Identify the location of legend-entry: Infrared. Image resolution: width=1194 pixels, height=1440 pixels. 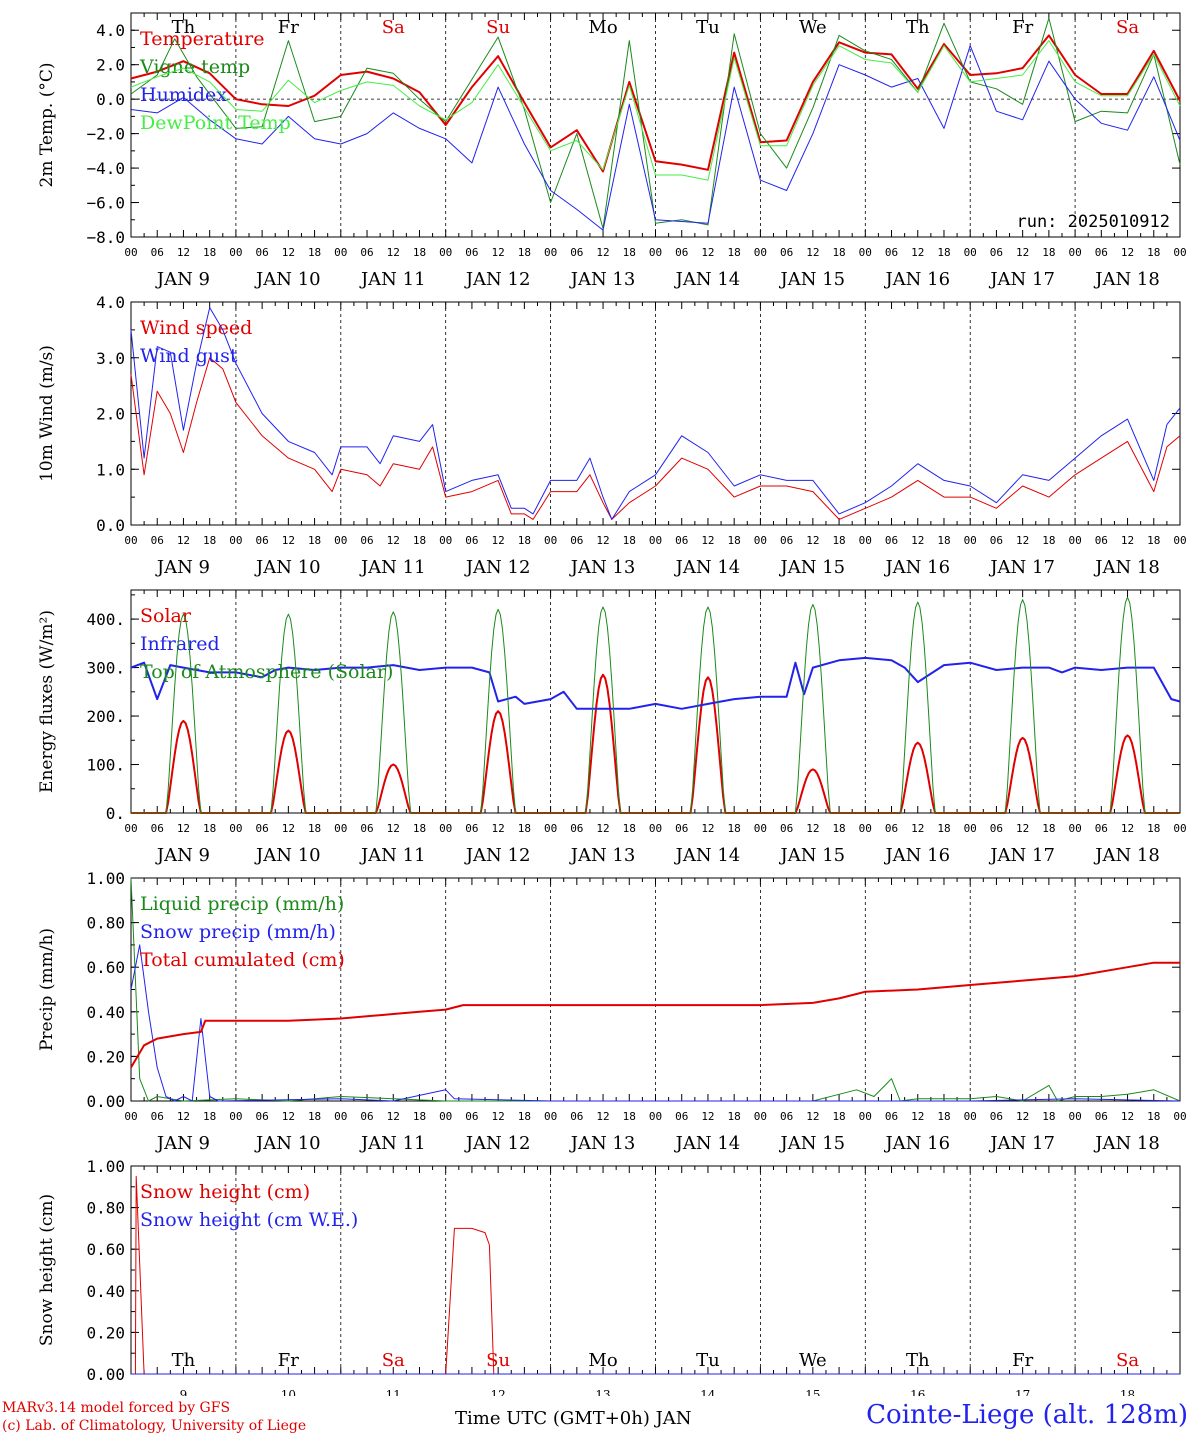
(180, 644).